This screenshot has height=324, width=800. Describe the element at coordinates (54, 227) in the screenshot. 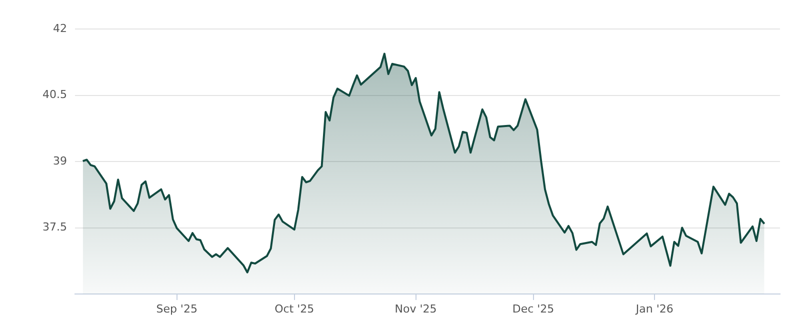

I see `y-tick-label: 37.5` at that location.